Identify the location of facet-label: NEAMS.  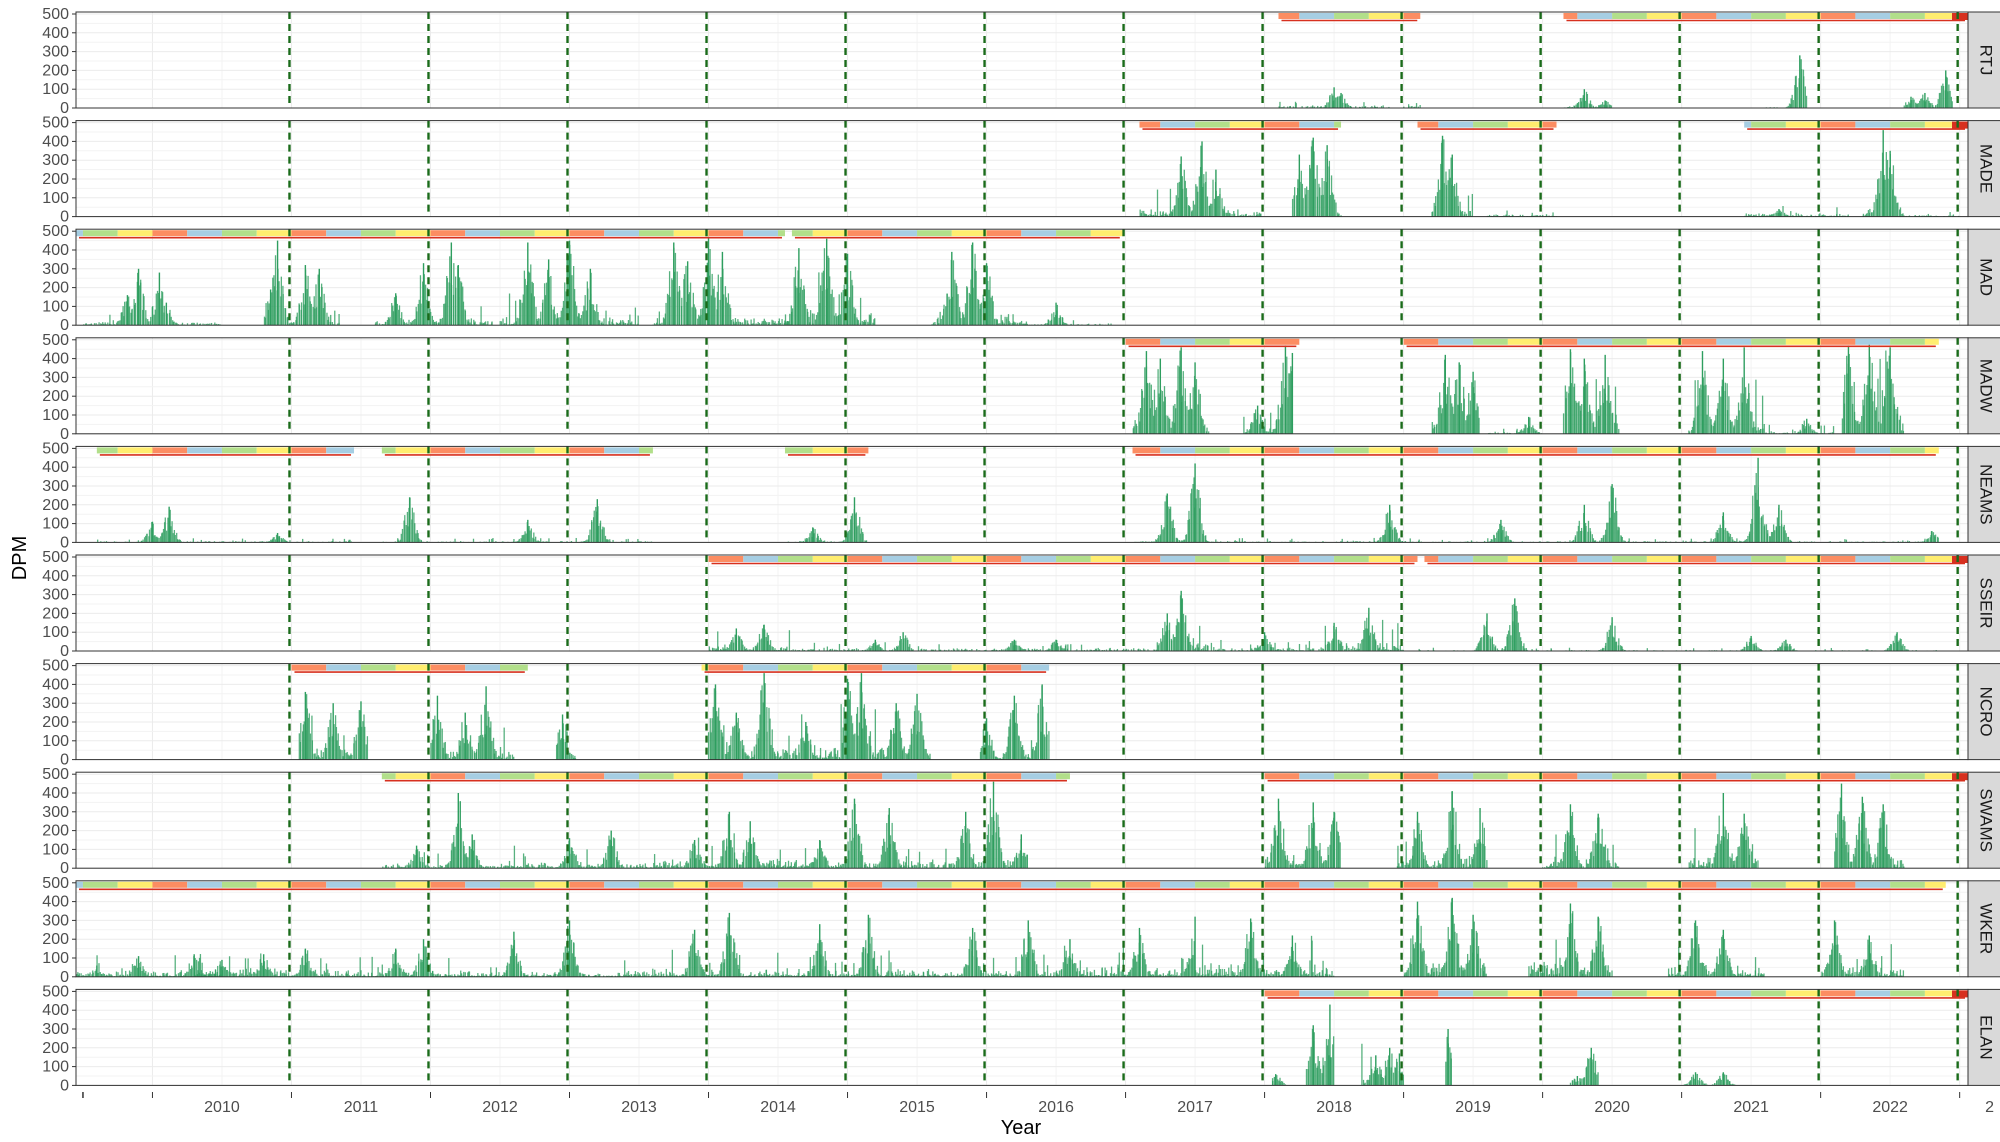
(1986, 494).